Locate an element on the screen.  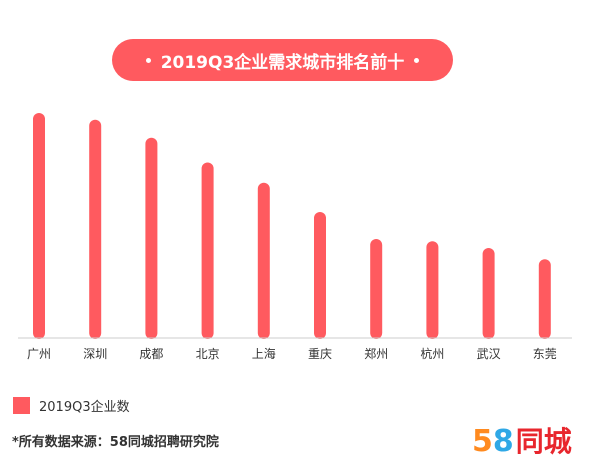
x-tick-labels: 广州 深圳 成都 北京 上海 重庆 郑州 杭州 武汉 东莞 is located at coordinates (292, 353).